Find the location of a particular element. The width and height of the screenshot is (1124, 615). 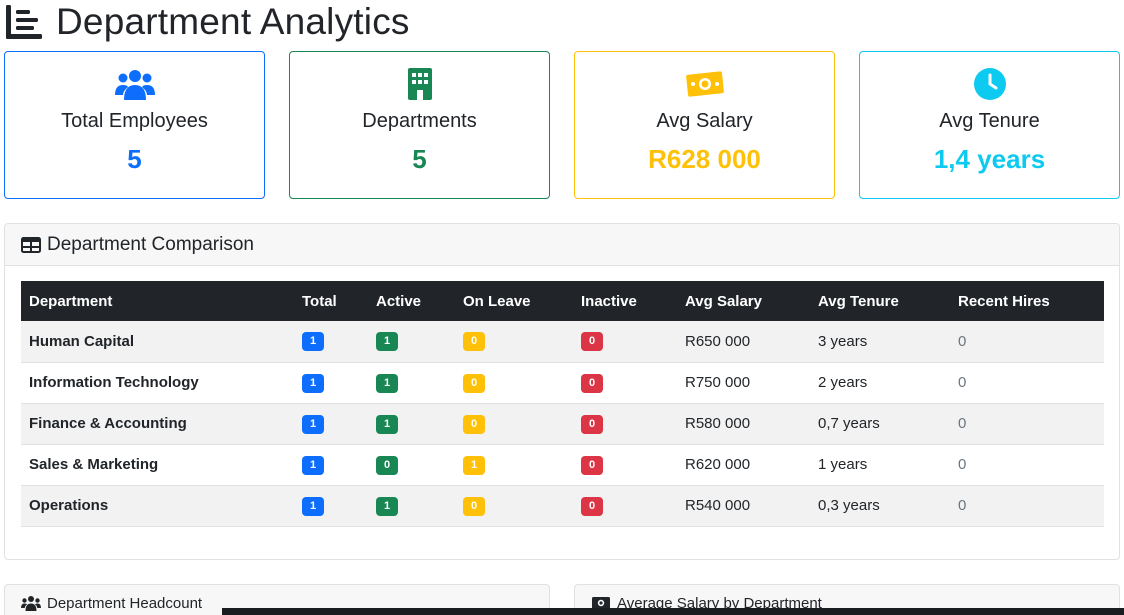

panel-header: Department Comparison is located at coordinates (562, 245).